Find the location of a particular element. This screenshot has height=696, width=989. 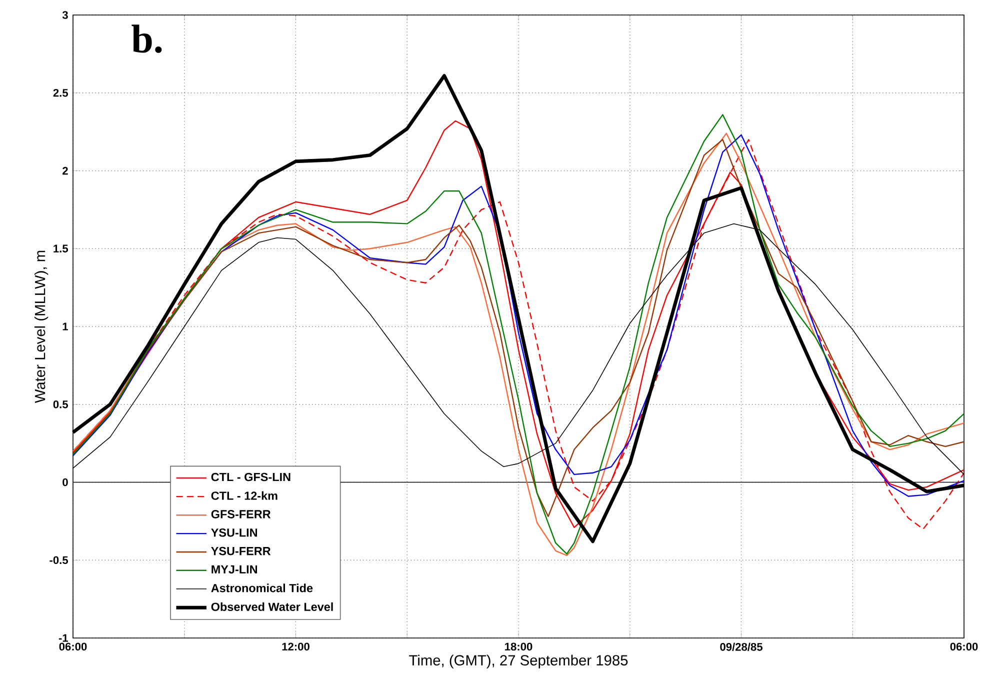

legend-label: CTL - GFS-LIN is located at coordinates (250, 477).